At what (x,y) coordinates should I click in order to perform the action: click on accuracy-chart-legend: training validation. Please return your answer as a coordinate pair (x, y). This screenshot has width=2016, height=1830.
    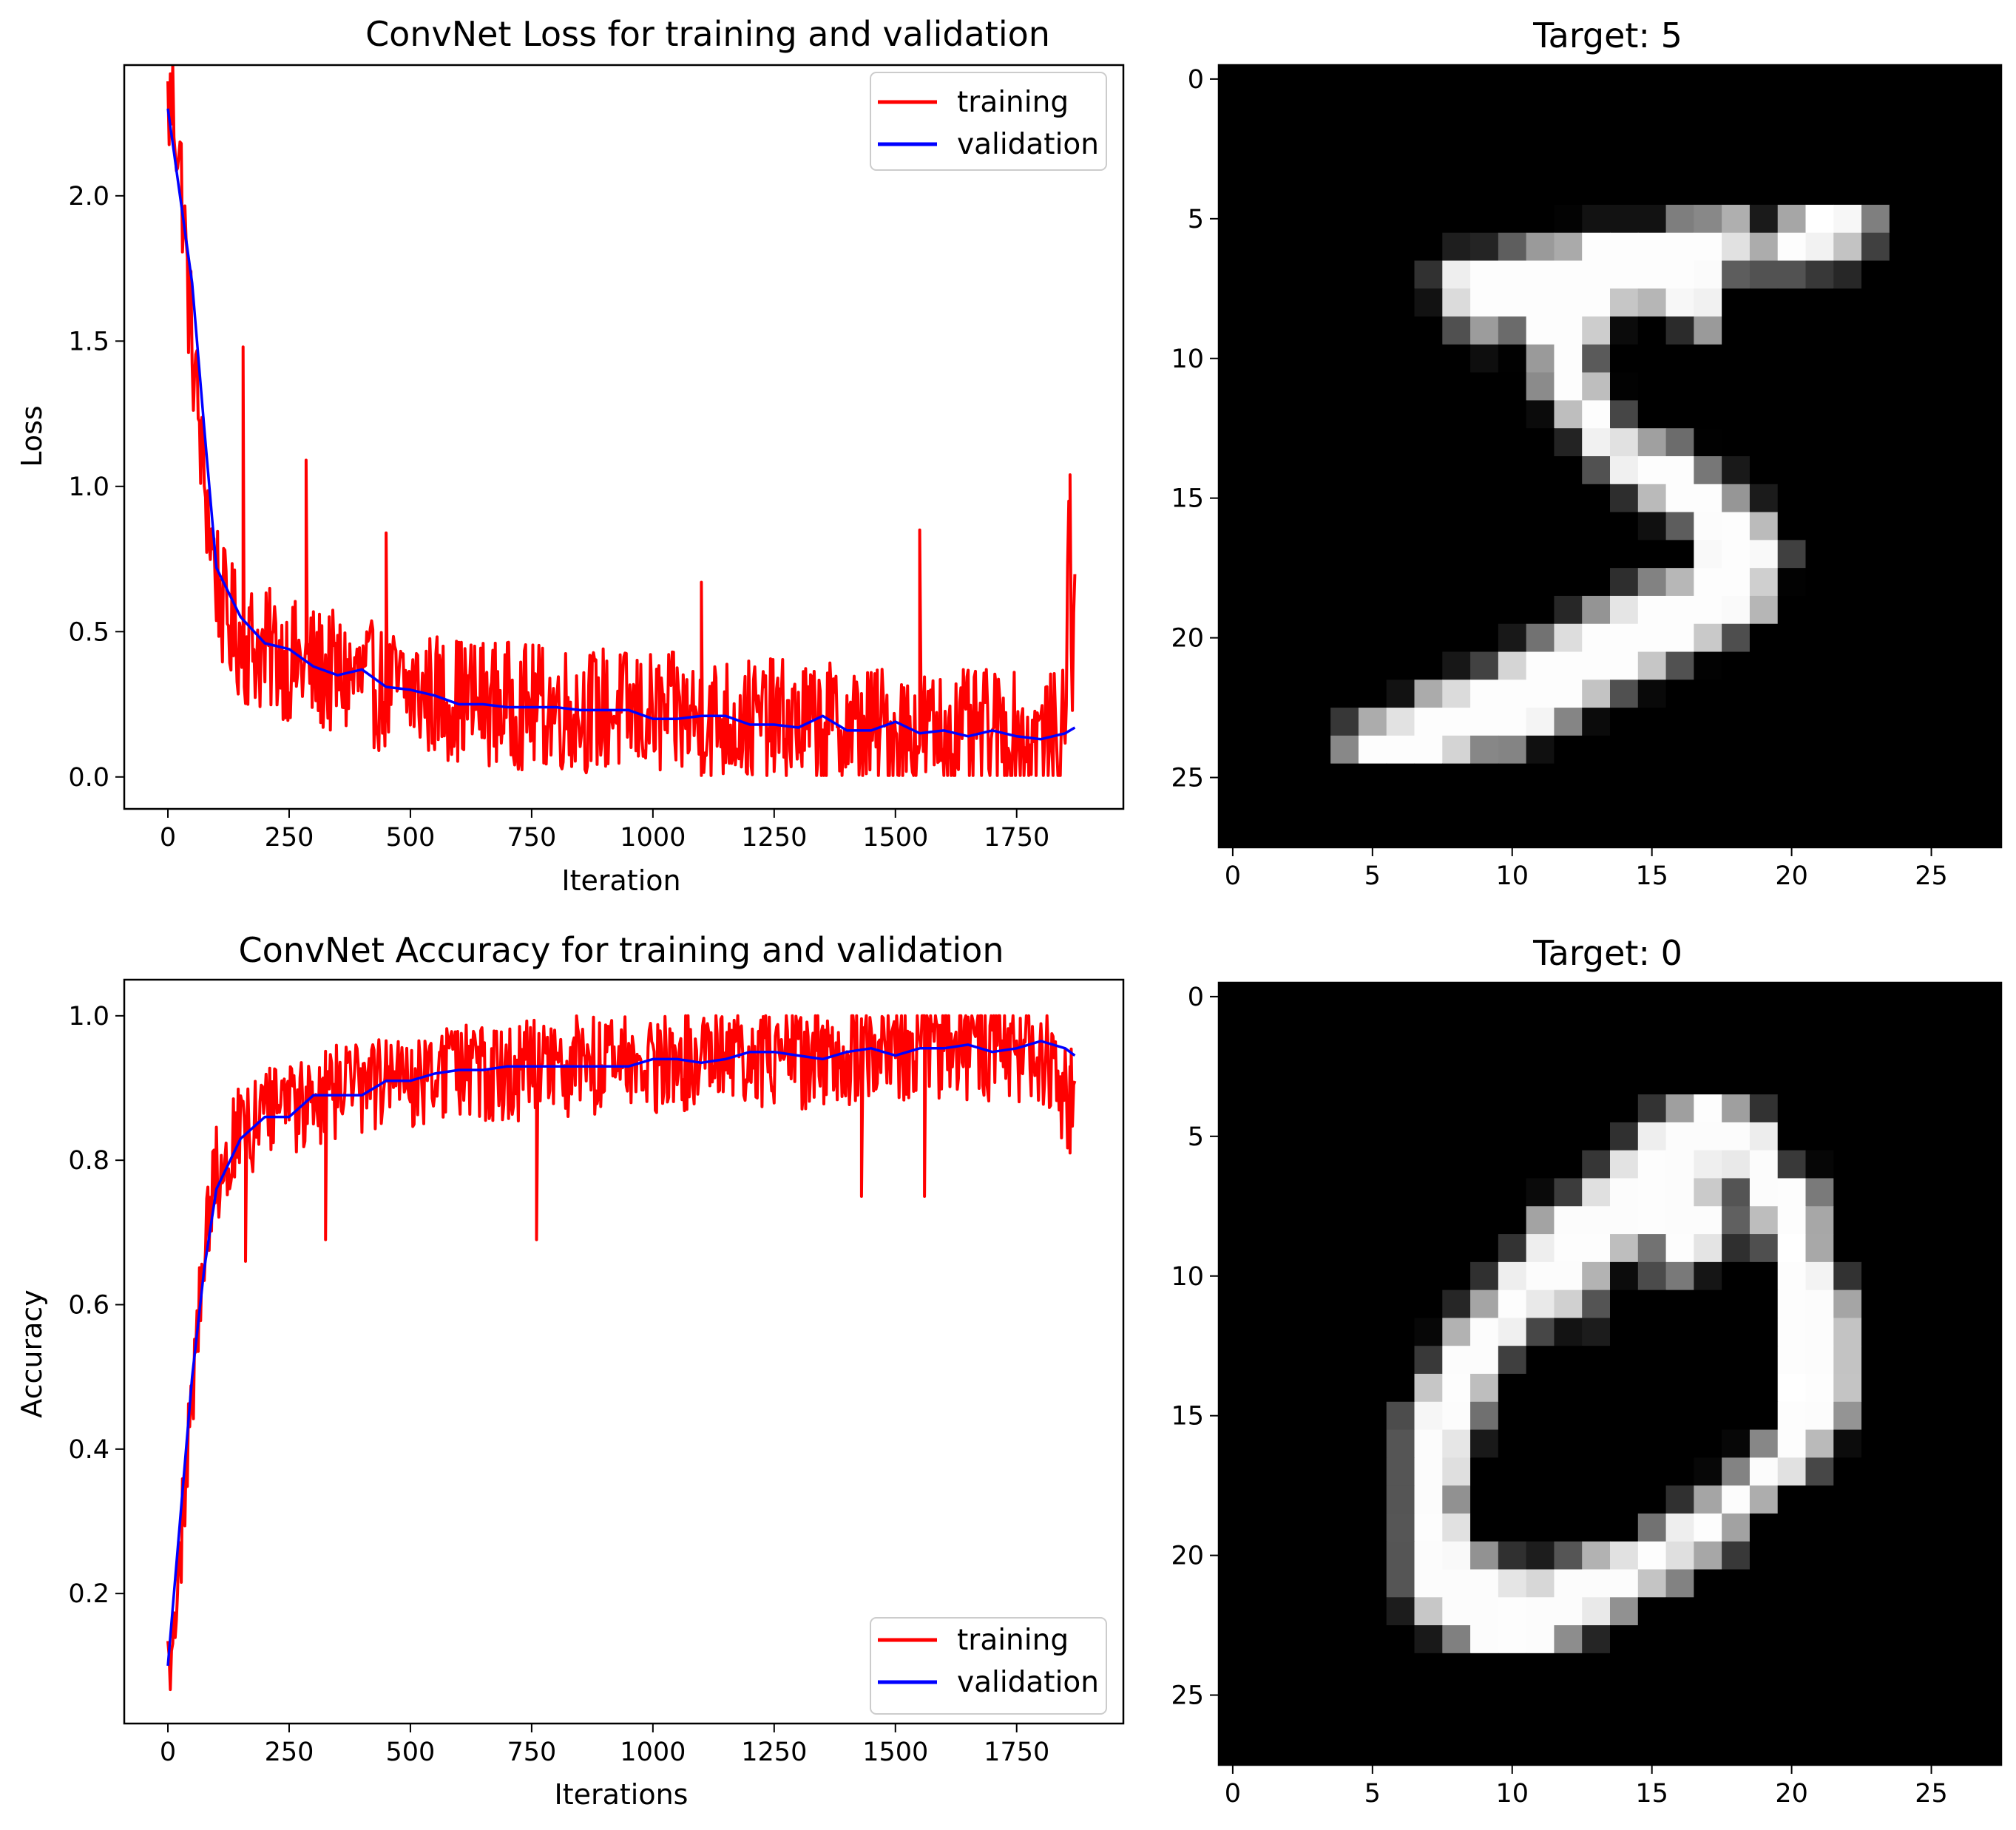
    Looking at the image, I should click on (989, 1666).